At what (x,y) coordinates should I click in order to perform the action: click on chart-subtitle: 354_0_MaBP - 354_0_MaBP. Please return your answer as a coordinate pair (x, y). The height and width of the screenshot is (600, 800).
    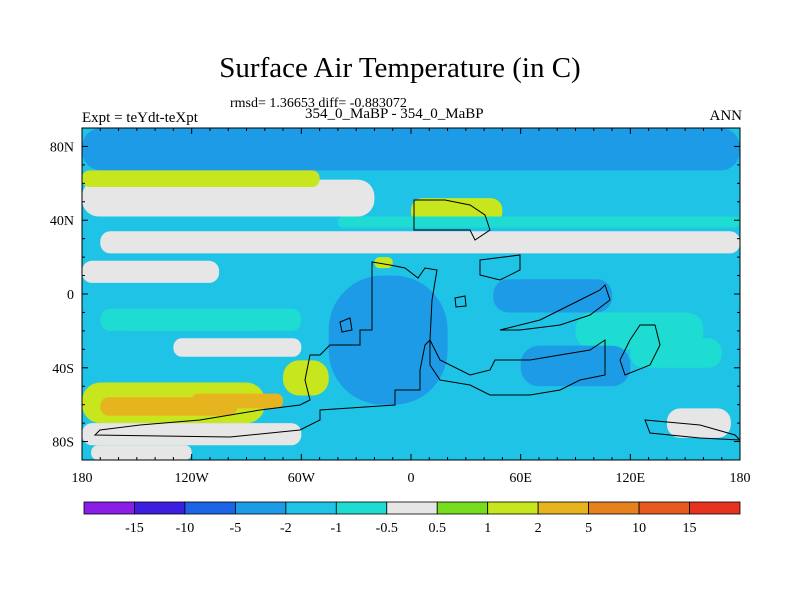
    Looking at the image, I should click on (394, 114).